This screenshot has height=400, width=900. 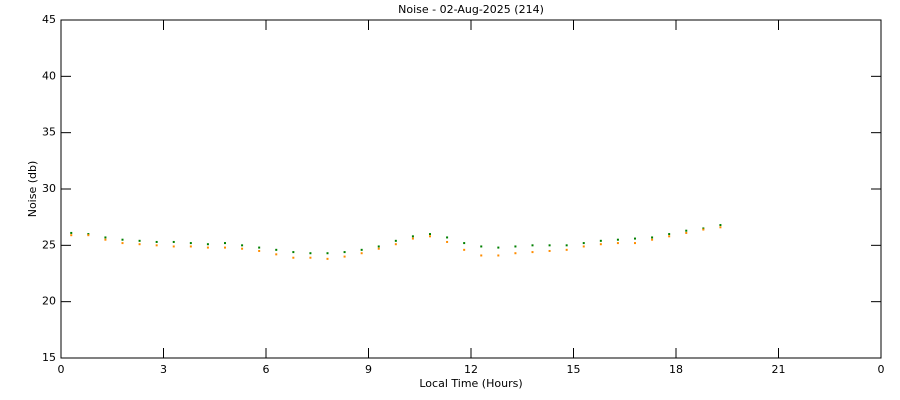 What do you see at coordinates (49, 75) in the screenshot?
I see `y-tick-label: 40` at bounding box center [49, 75].